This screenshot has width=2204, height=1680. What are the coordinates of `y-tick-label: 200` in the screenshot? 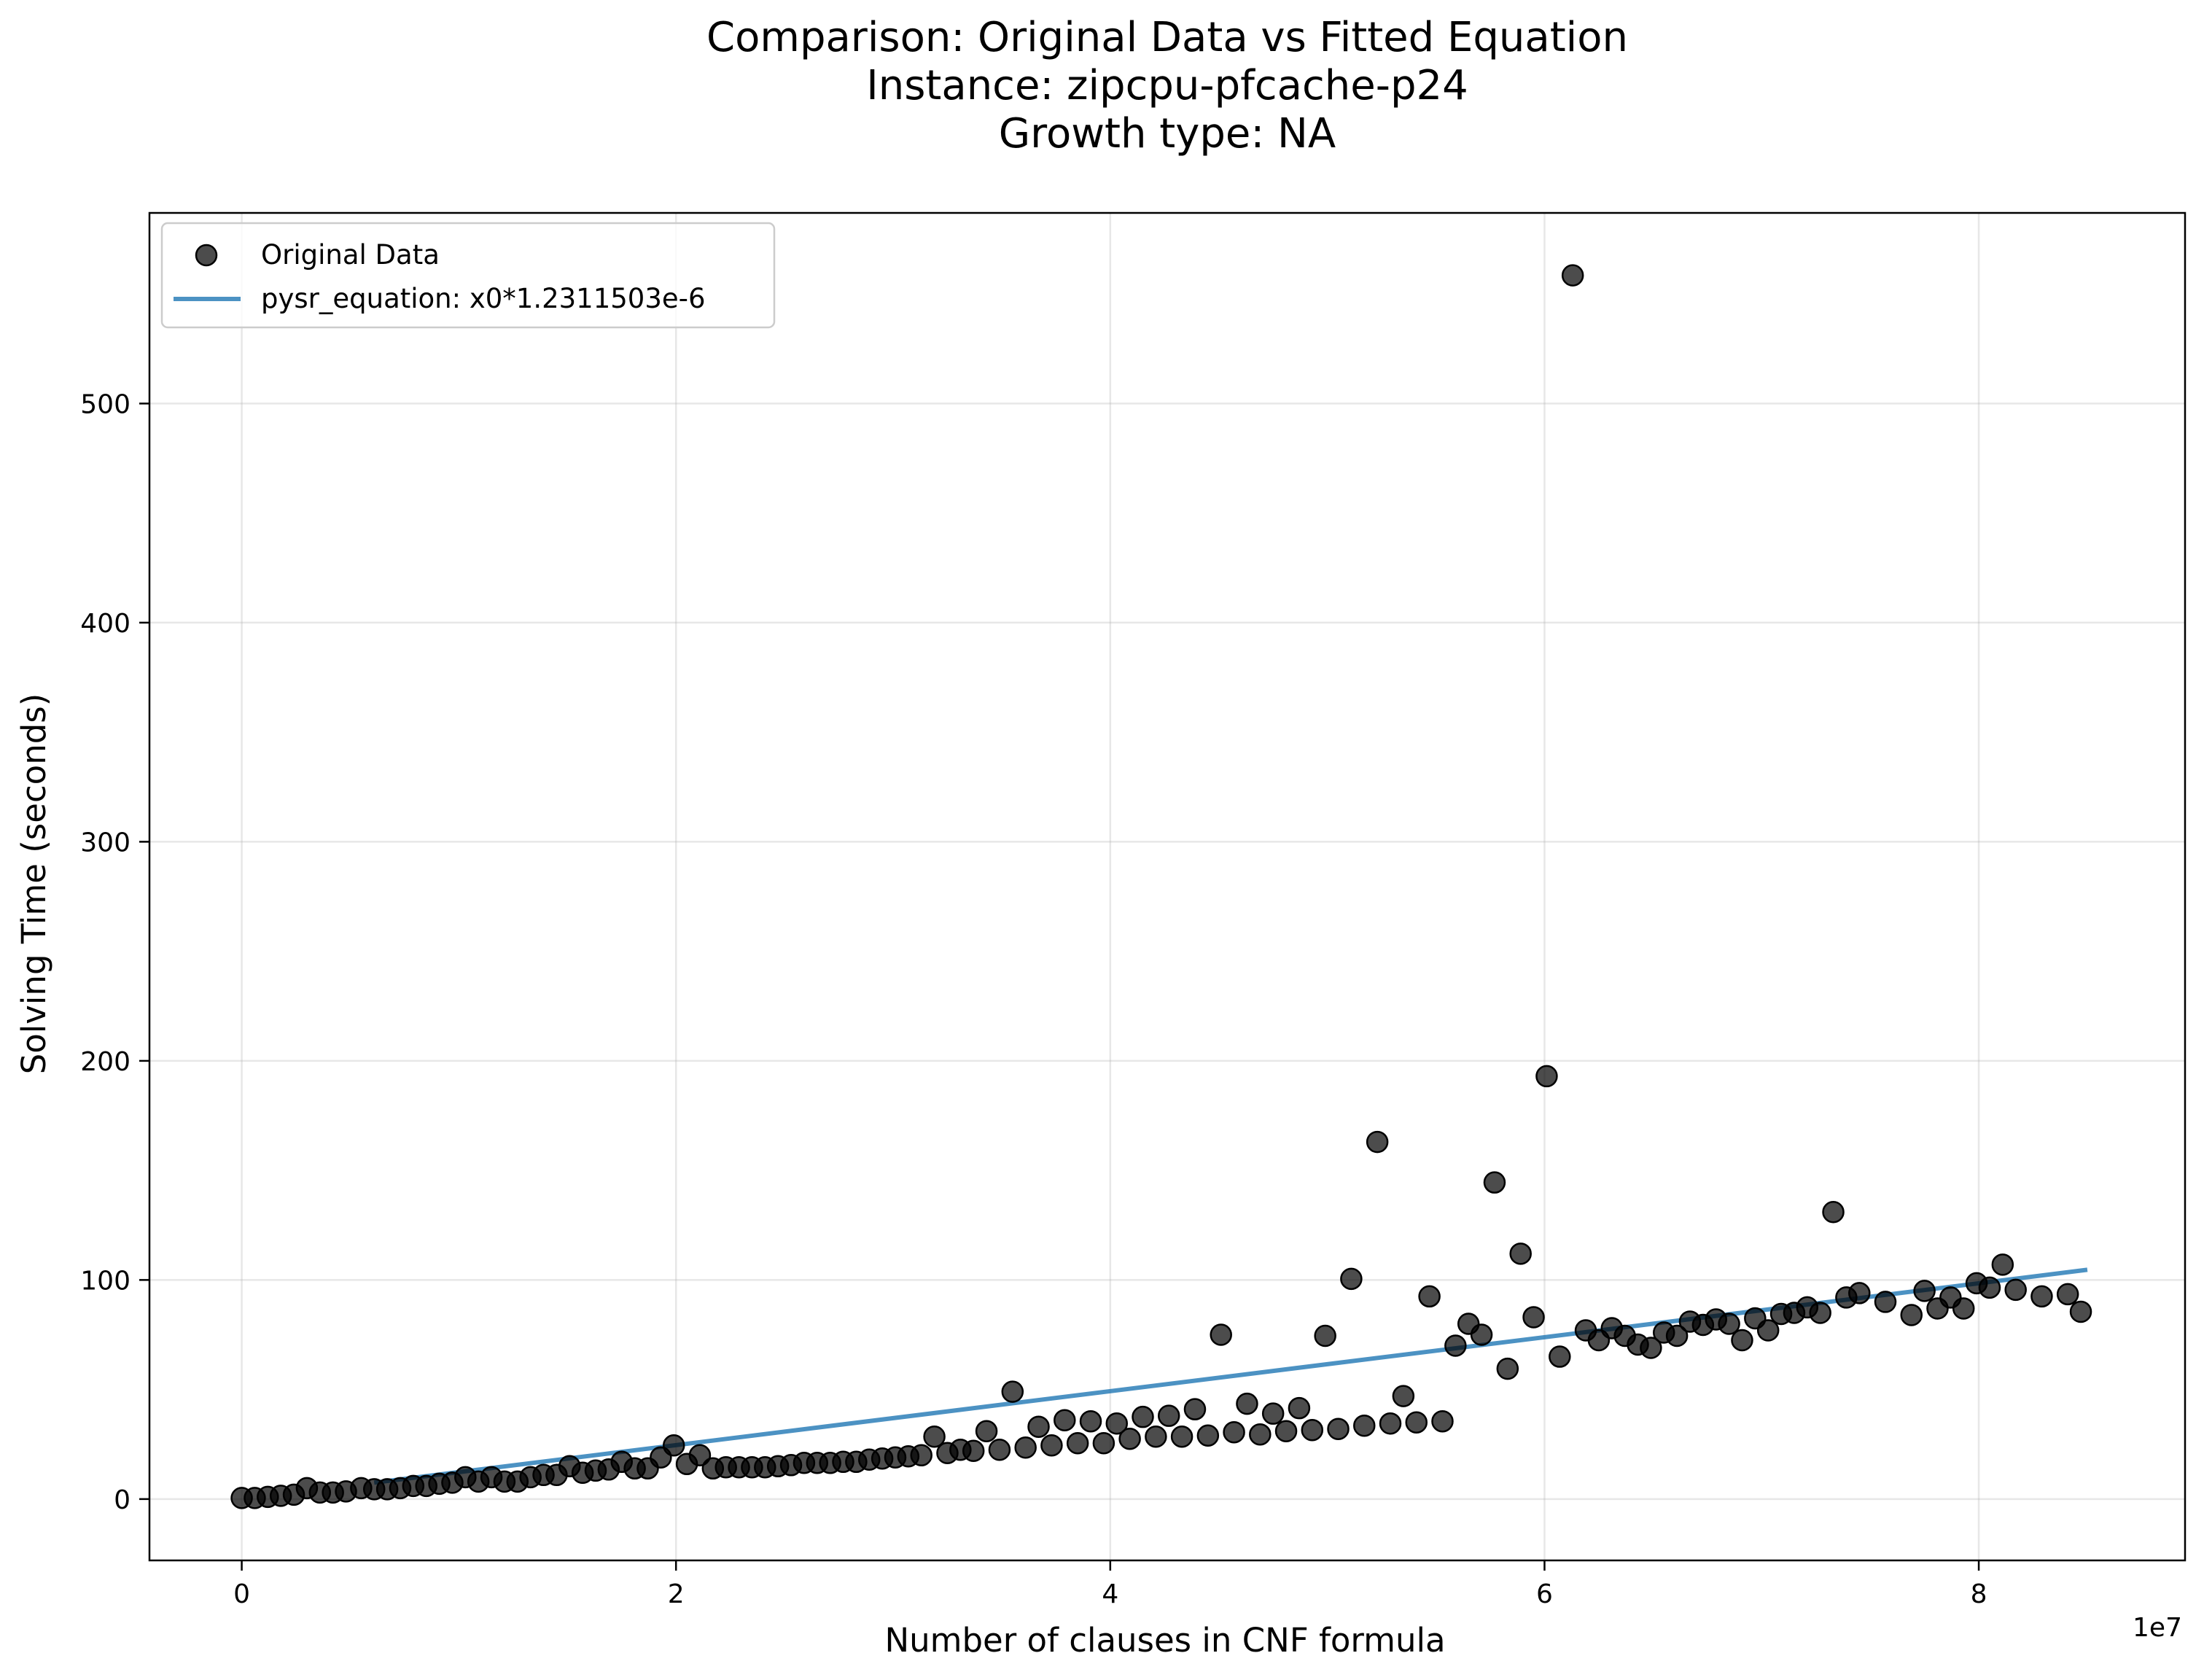 It's located at (105, 1062).